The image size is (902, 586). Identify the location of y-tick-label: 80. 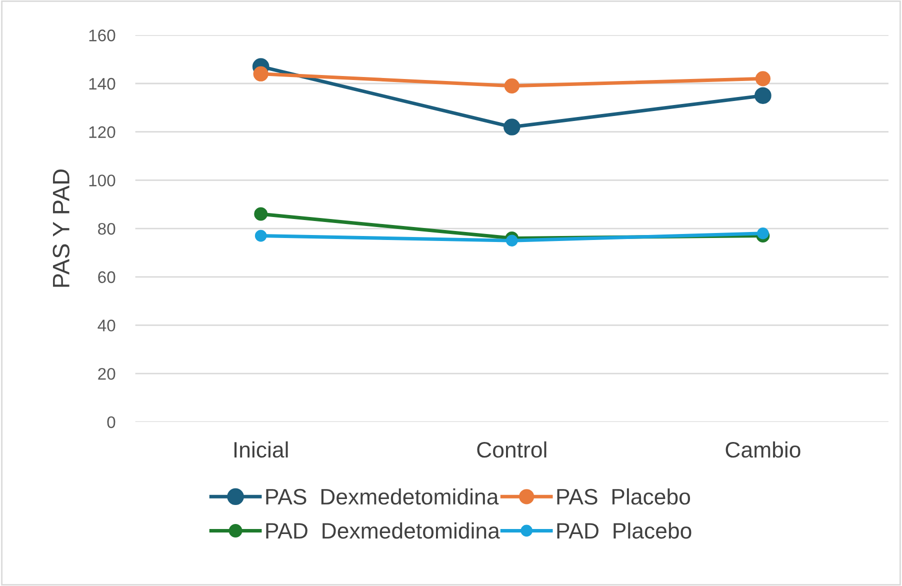
(107, 228).